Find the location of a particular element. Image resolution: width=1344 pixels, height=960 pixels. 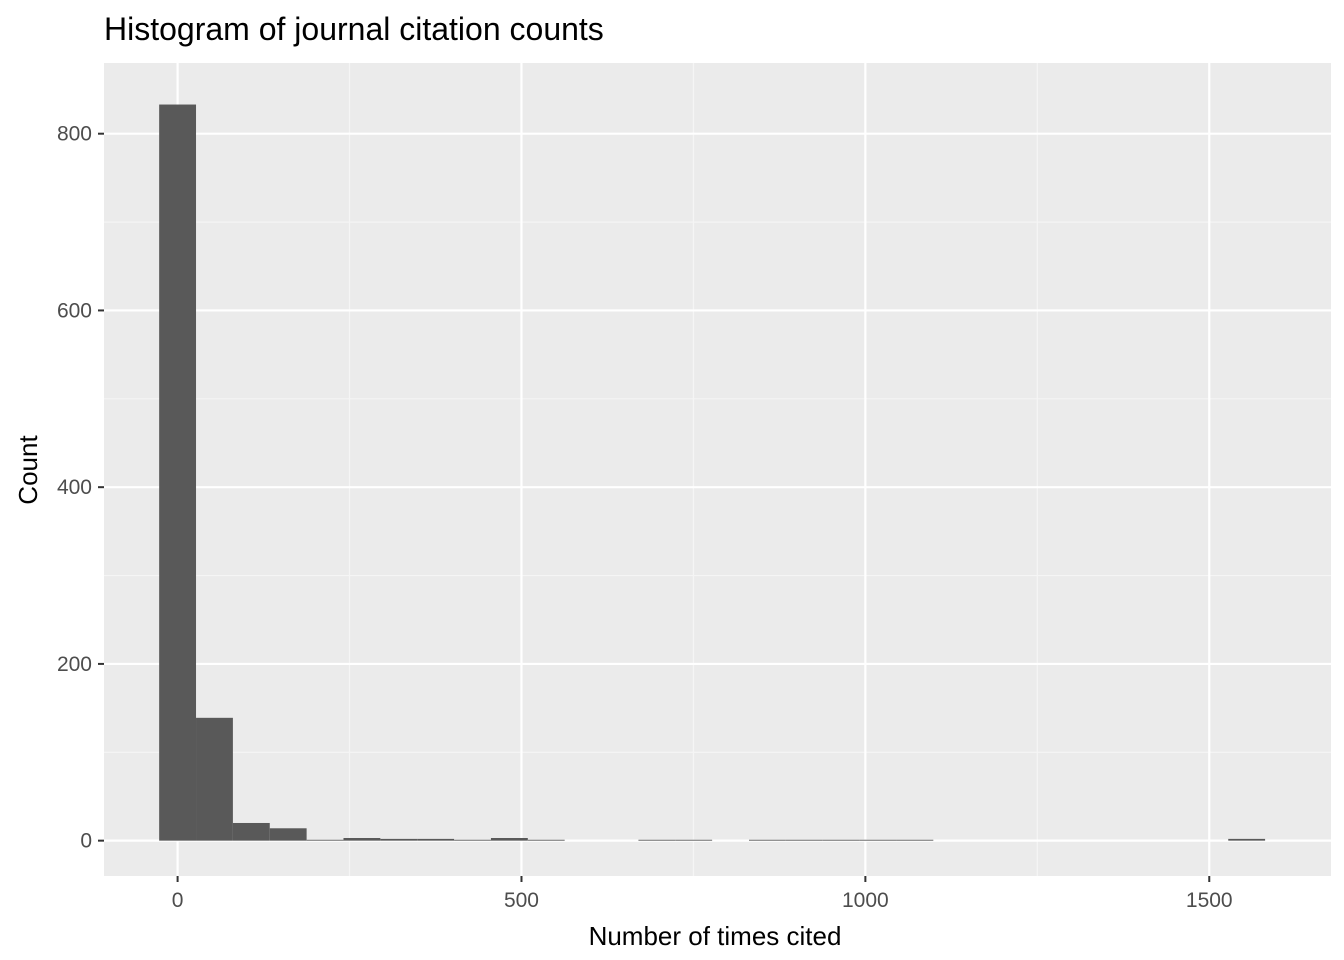

y-tick-label: 600 is located at coordinates (74, 310).